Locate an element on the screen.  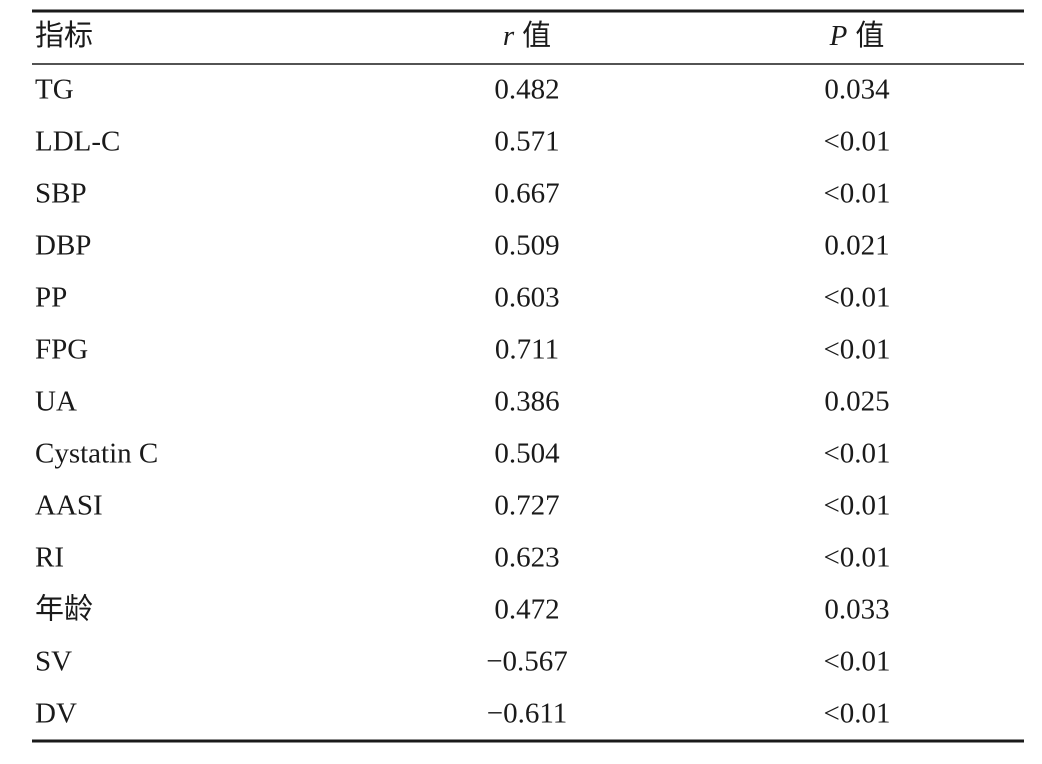
cell-value: 0.482 is located at coordinates (526, 90).